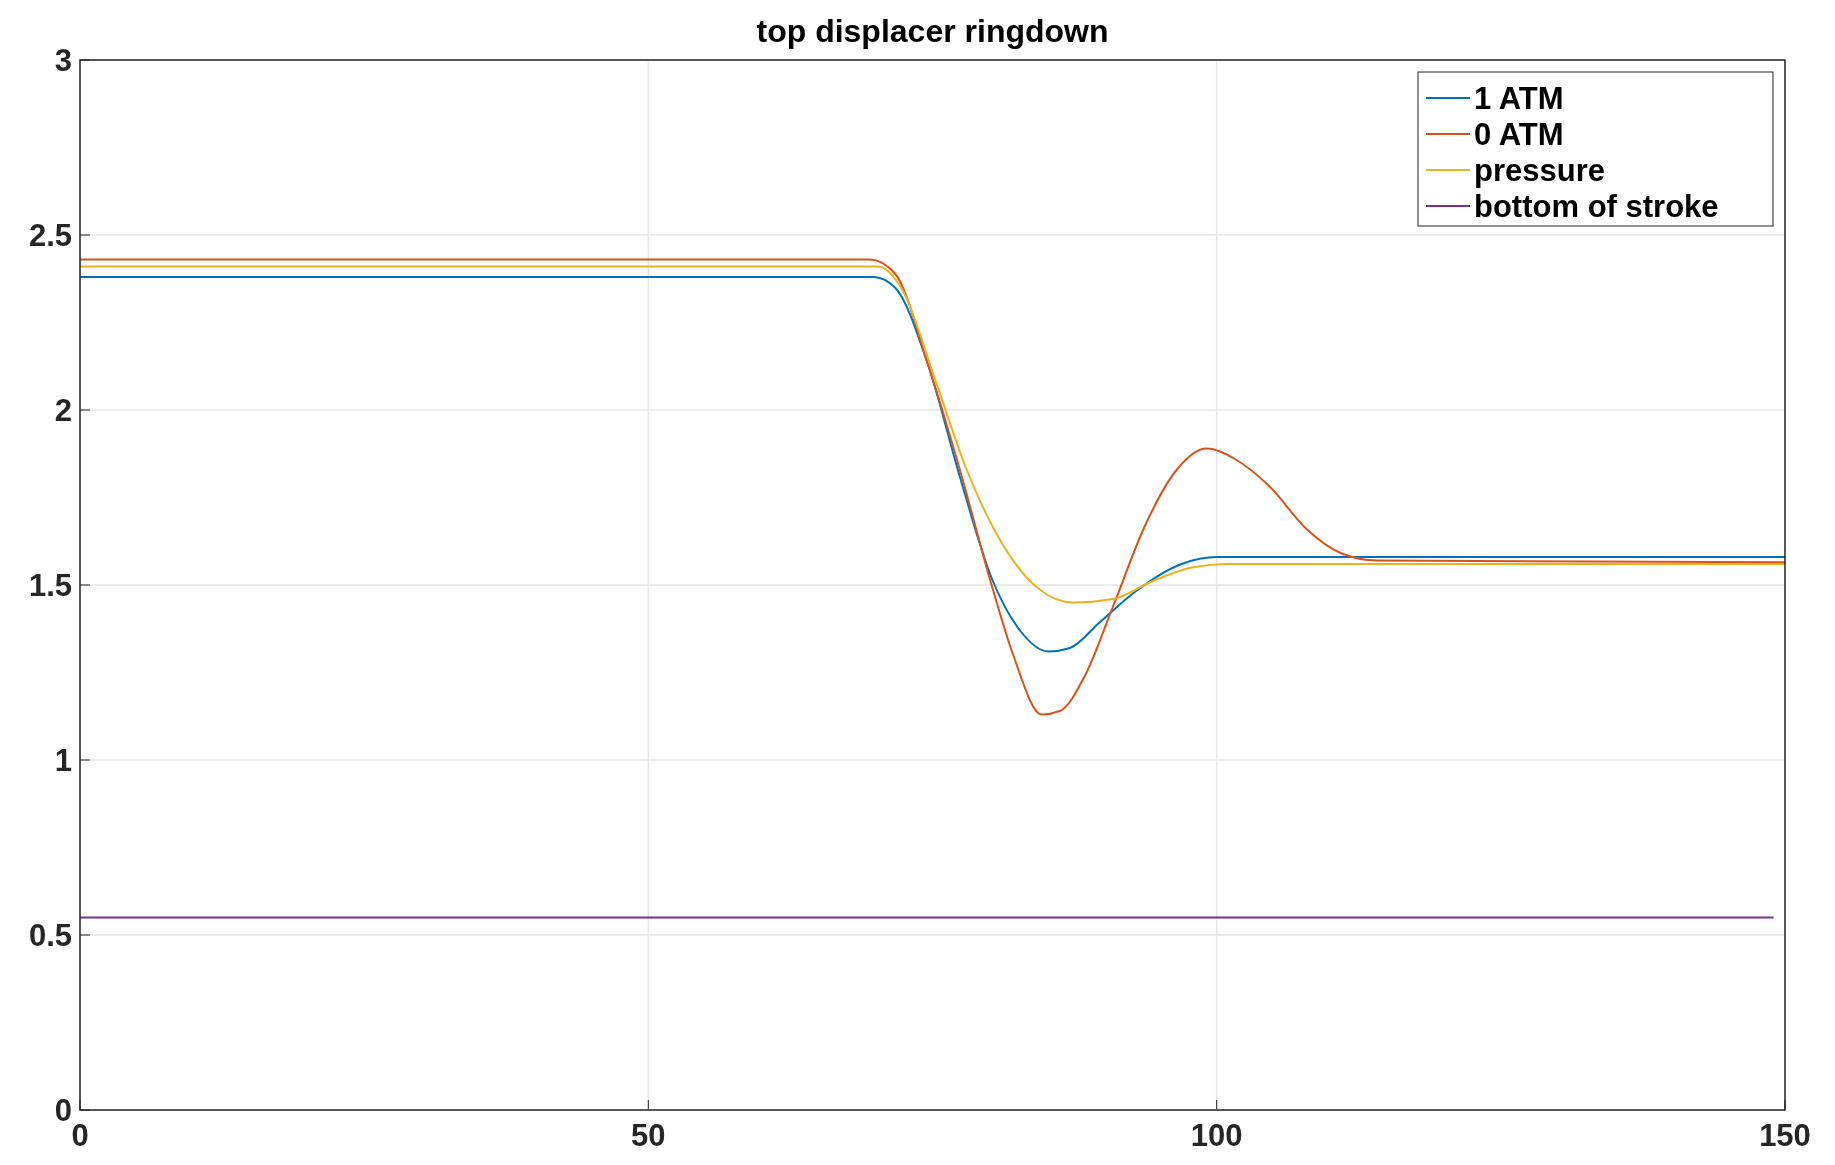 Image resolution: width=1835 pixels, height=1165 pixels. Describe the element at coordinates (50, 935) in the screenshot. I see `y-tick-label: 0.5` at that location.